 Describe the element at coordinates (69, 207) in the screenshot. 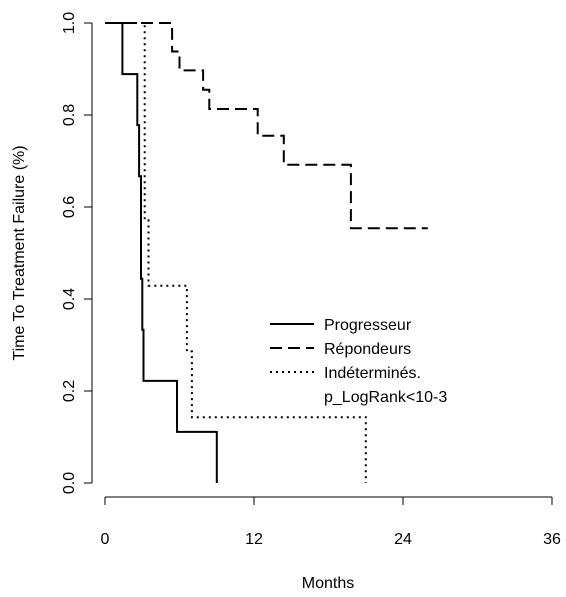

I see `y-tick-label: 0.6` at that location.